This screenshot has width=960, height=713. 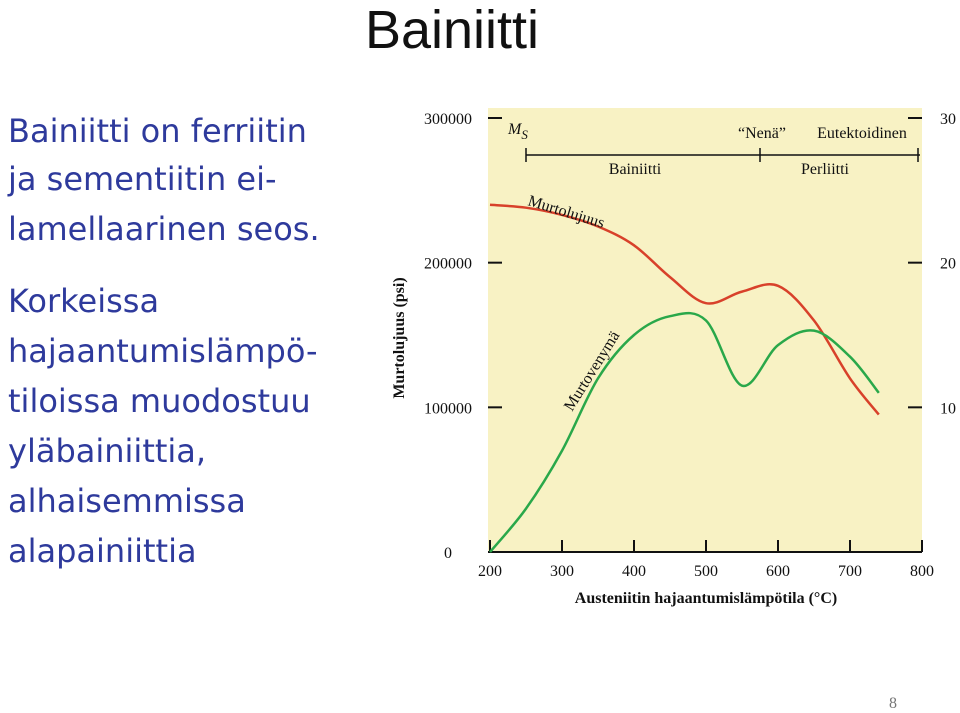 I want to click on body-text: lamellaarinen seos., so click(x=164, y=229).